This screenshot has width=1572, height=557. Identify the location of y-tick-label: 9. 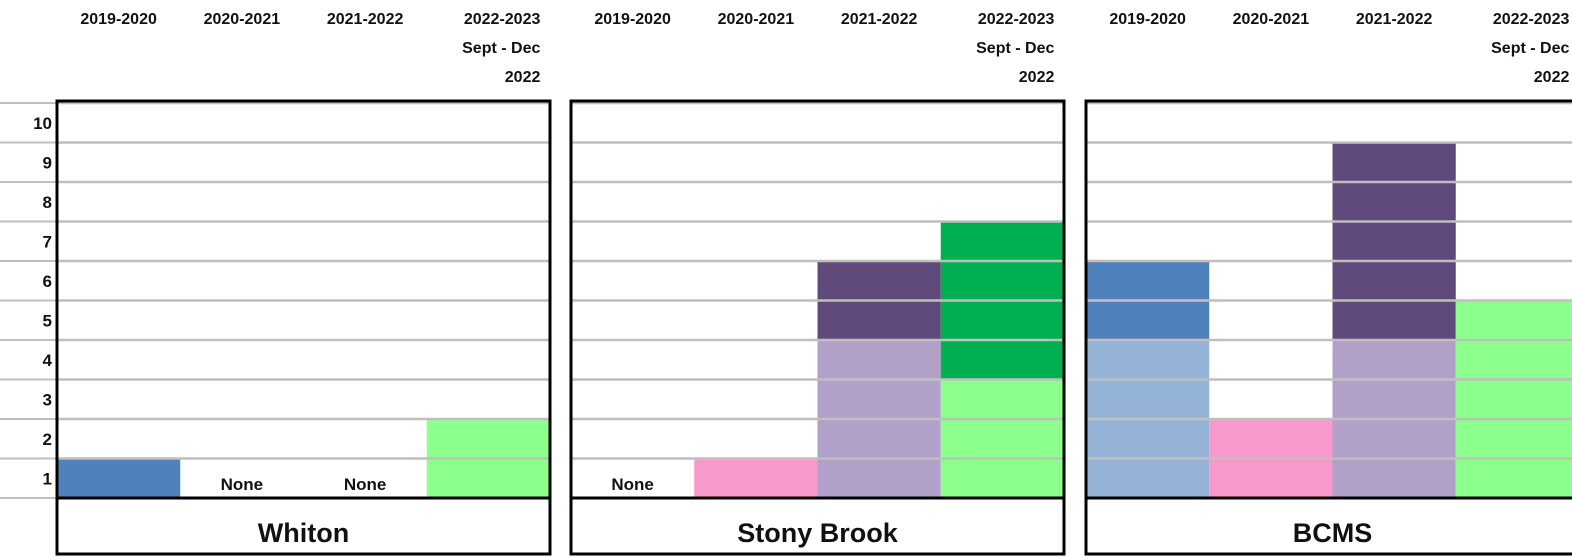
(47, 163).